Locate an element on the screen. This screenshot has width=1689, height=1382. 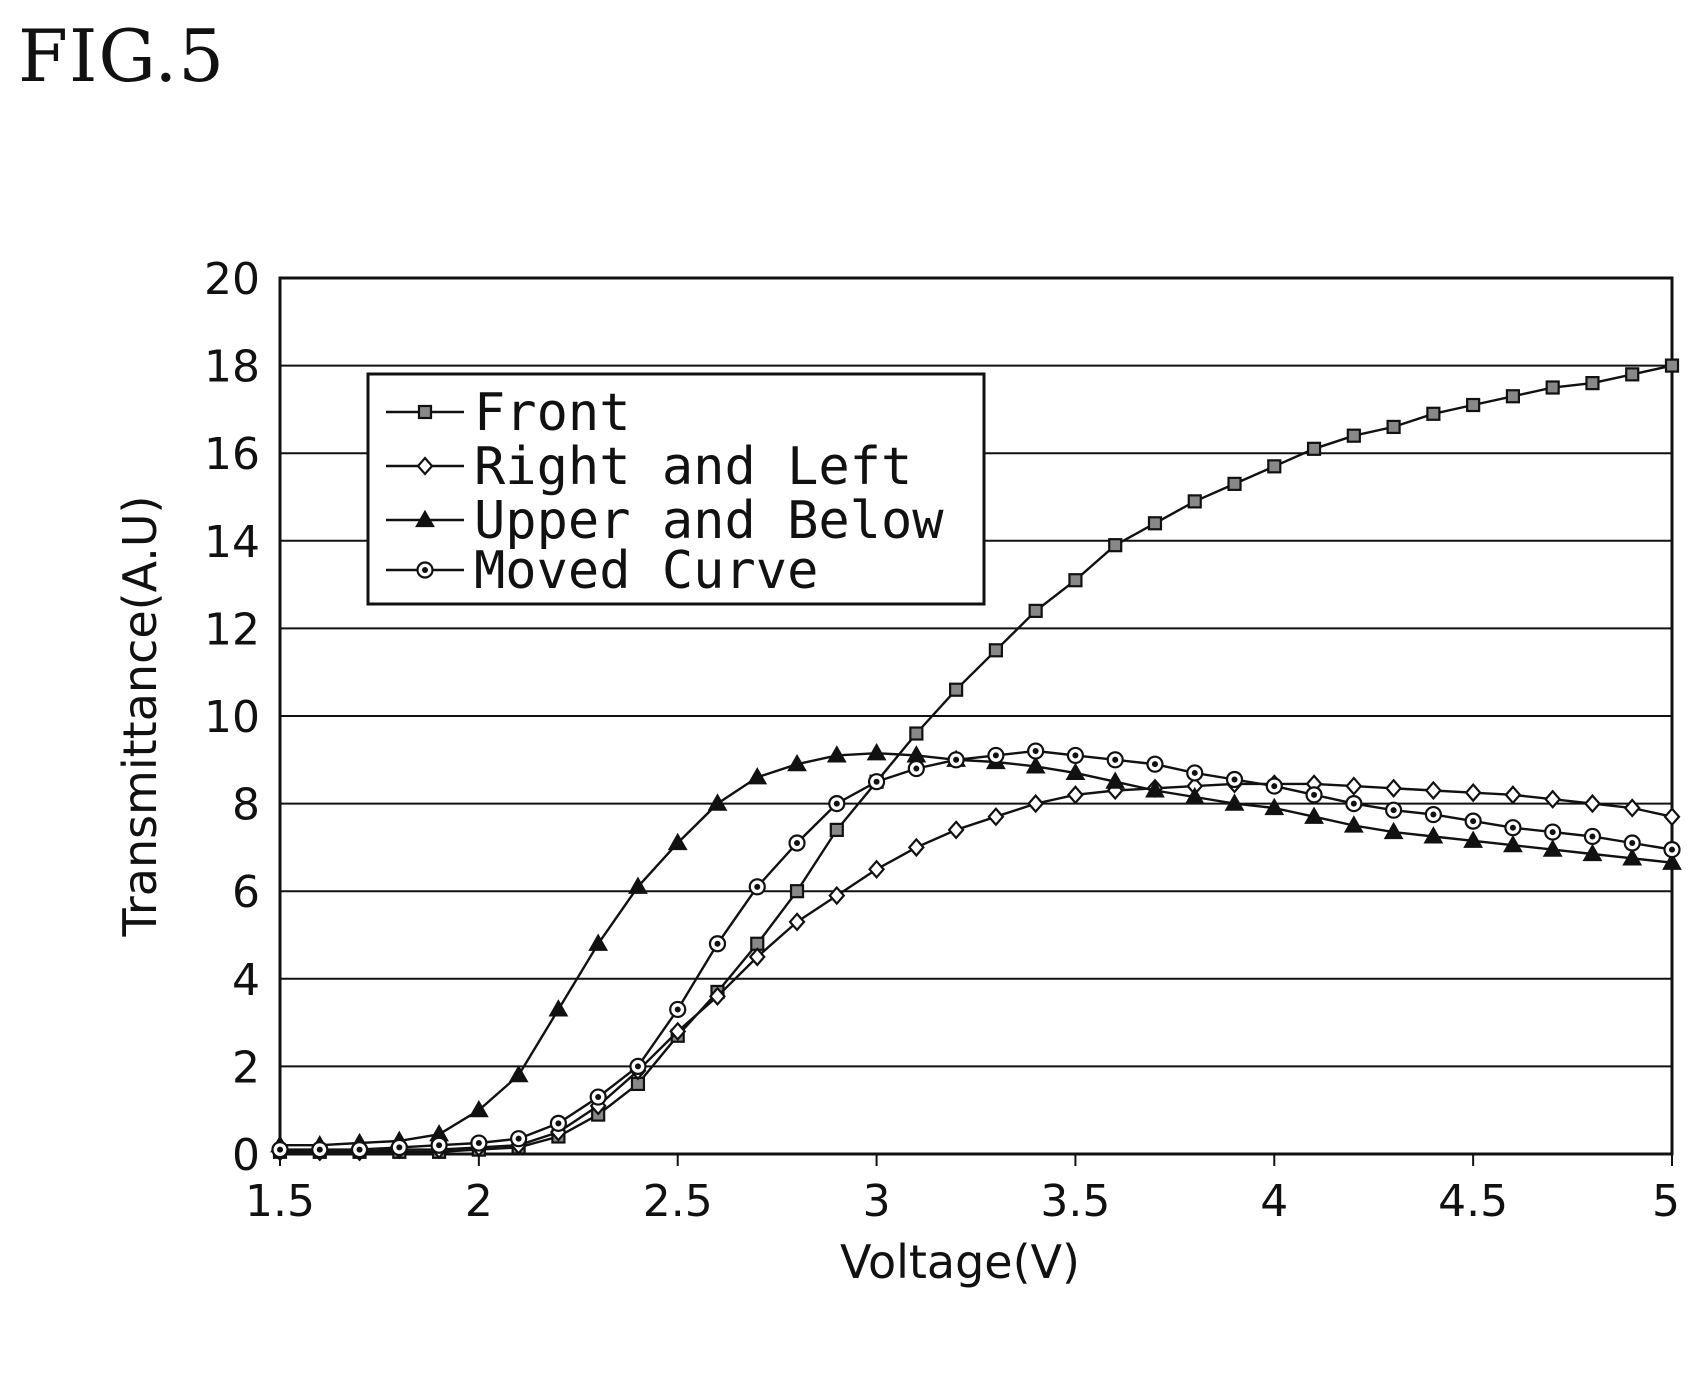
x-tick-label-4: 4 is located at coordinates (1274, 1201).